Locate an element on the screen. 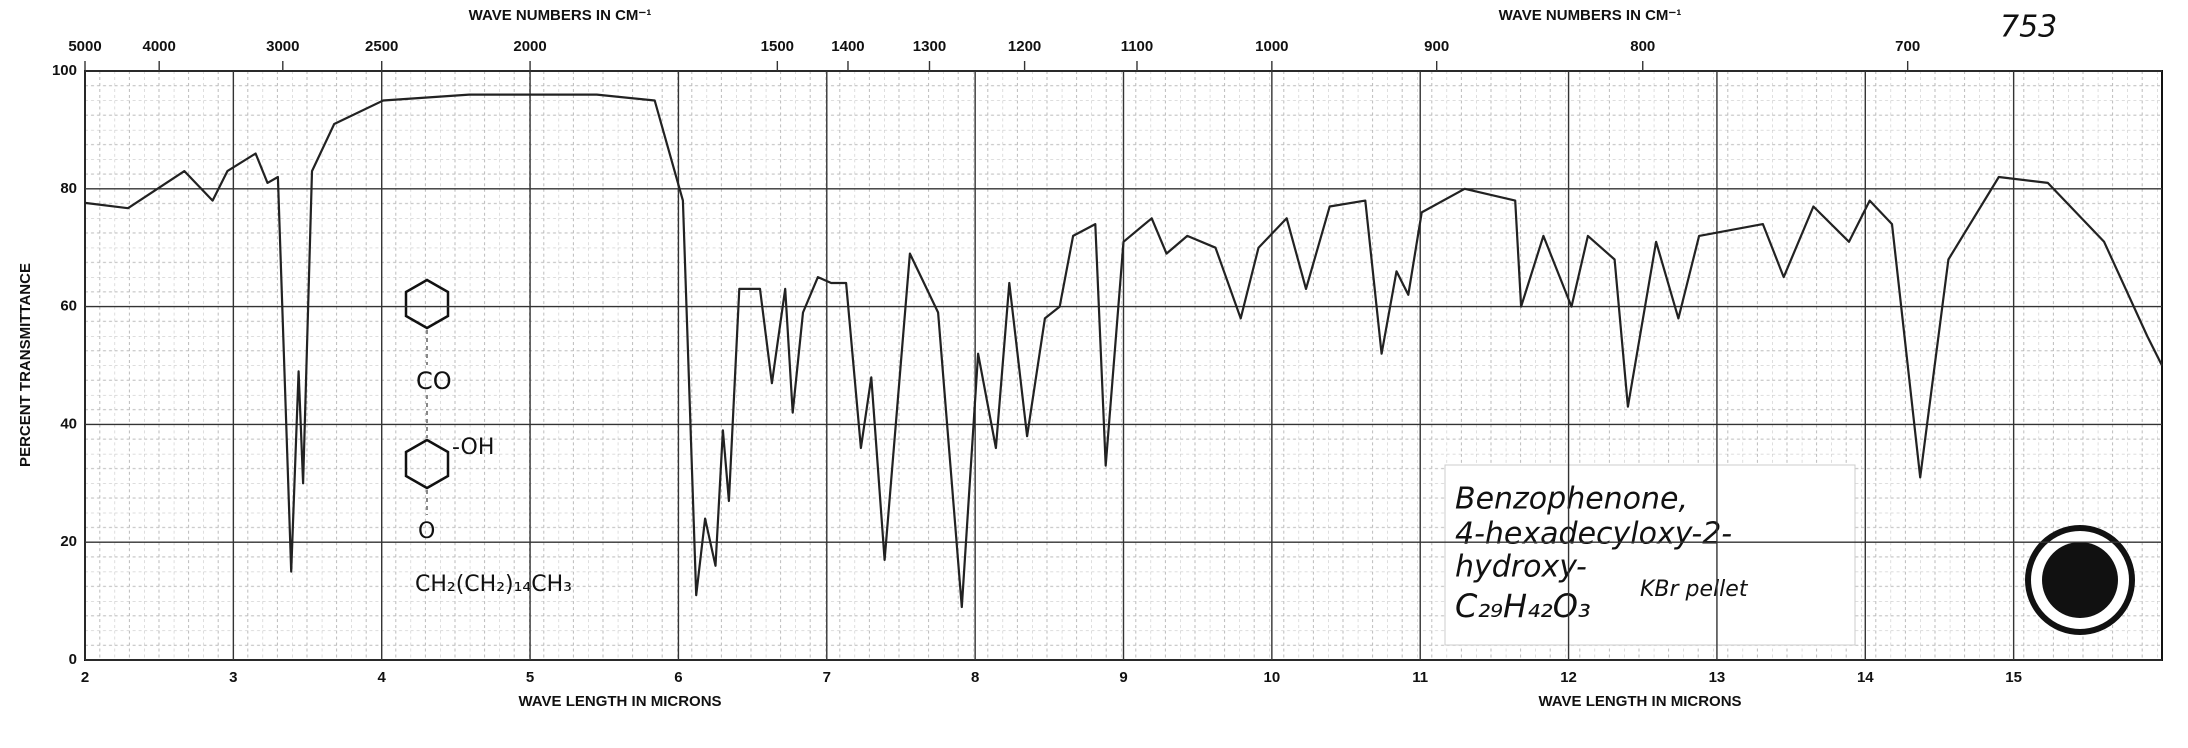 This screenshot has width=2188, height=748. x-tick-label: 5 is located at coordinates (530, 677).